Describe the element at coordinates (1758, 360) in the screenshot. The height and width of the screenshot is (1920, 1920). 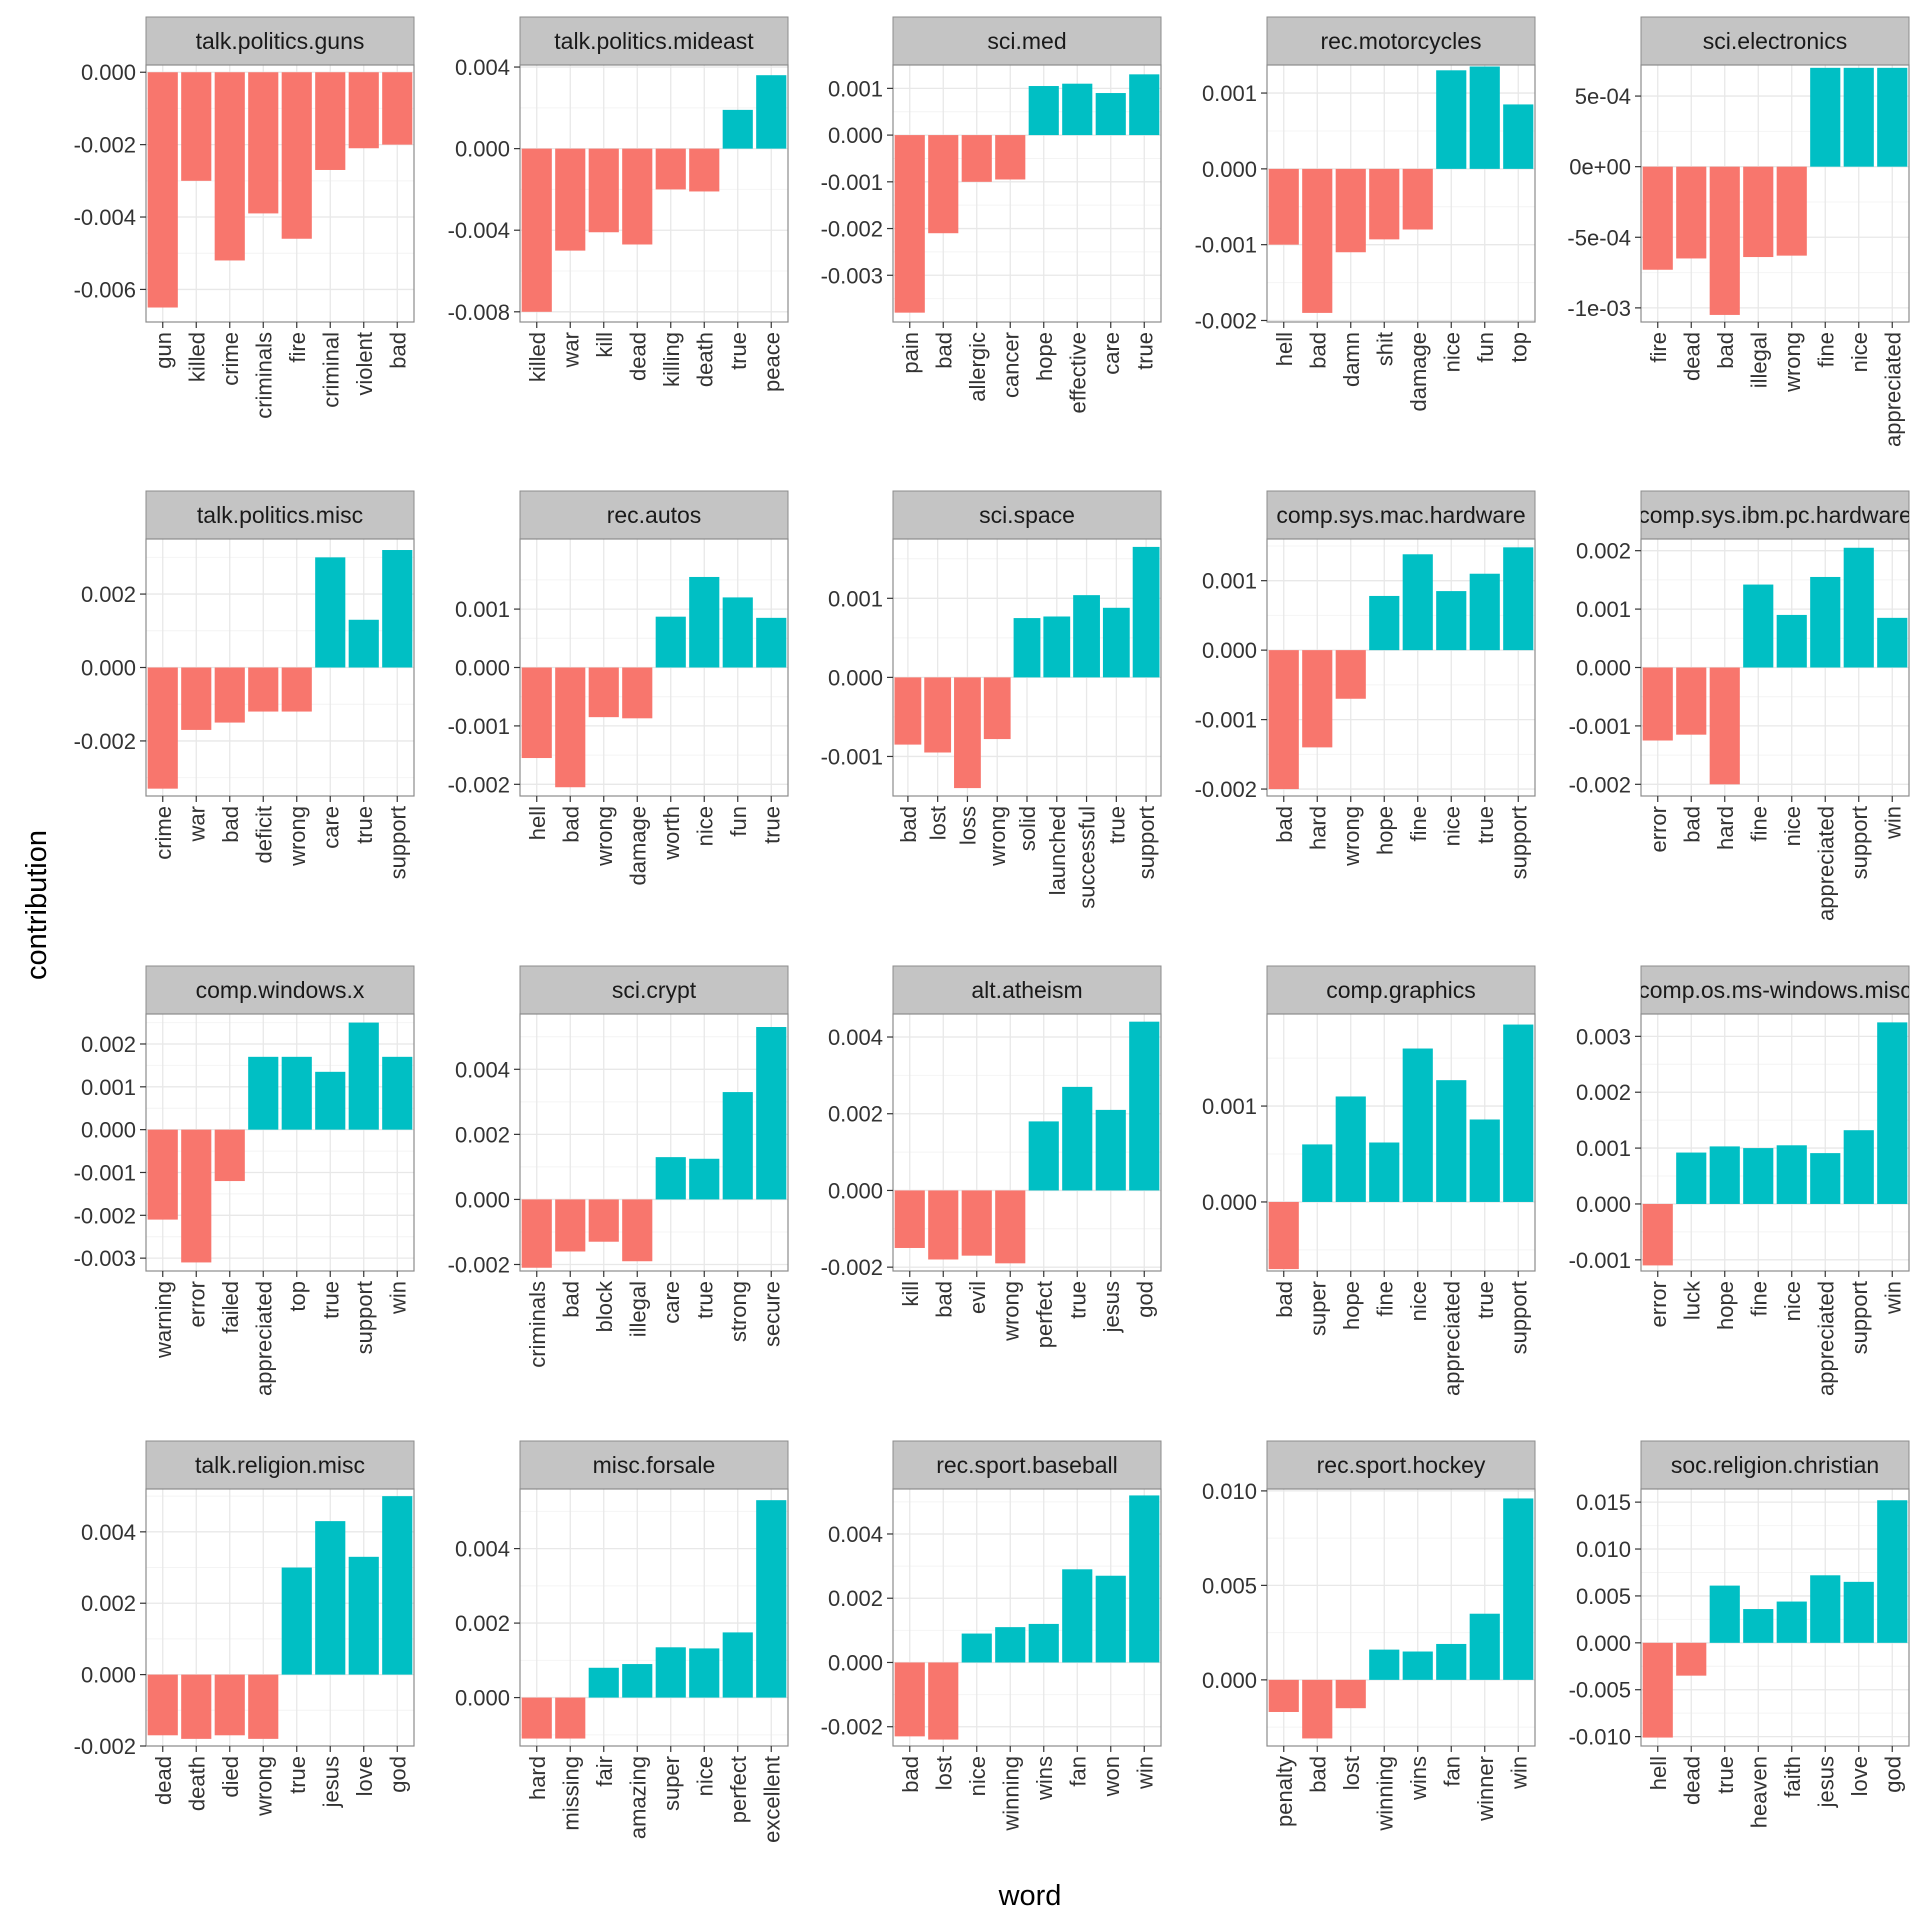
I see `x-tick-label: illegal` at that location.